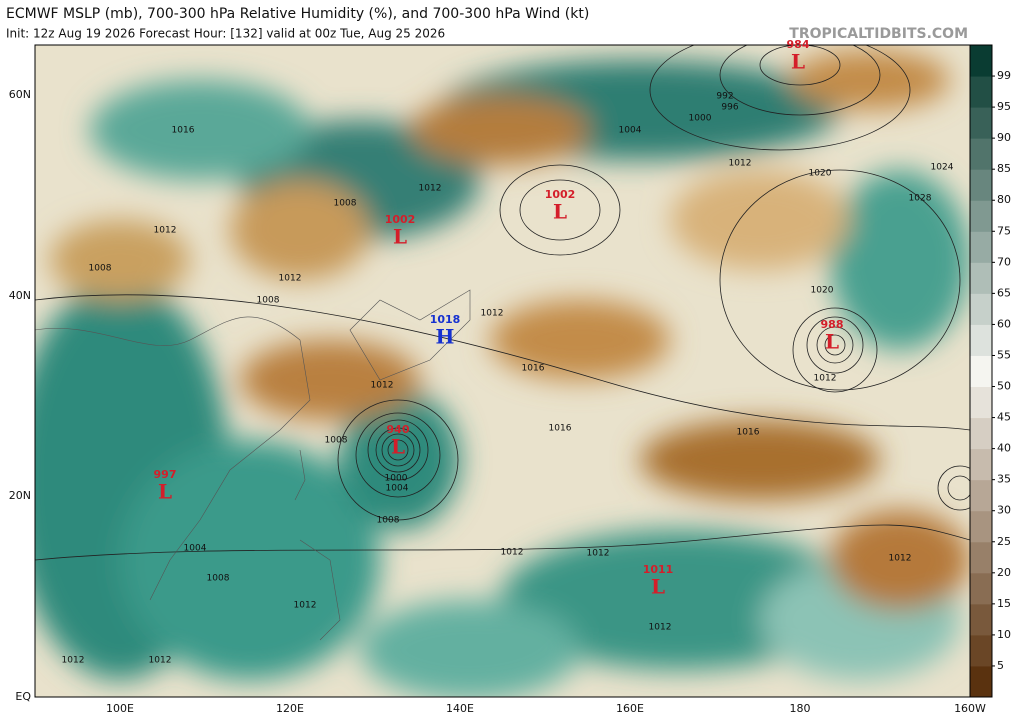  Describe the element at coordinates (970, 708) in the screenshot. I see `lon-label: 160W` at that location.